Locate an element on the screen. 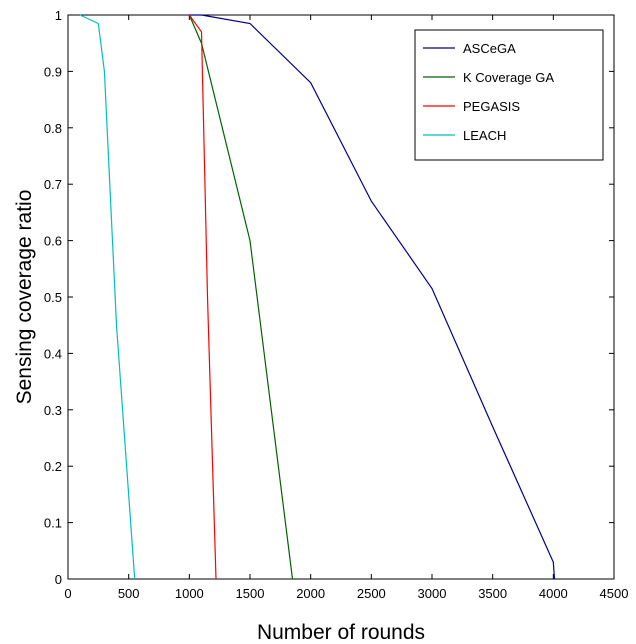 The height and width of the screenshot is (644, 636). x-tick-label: 1500 is located at coordinates (250, 593).